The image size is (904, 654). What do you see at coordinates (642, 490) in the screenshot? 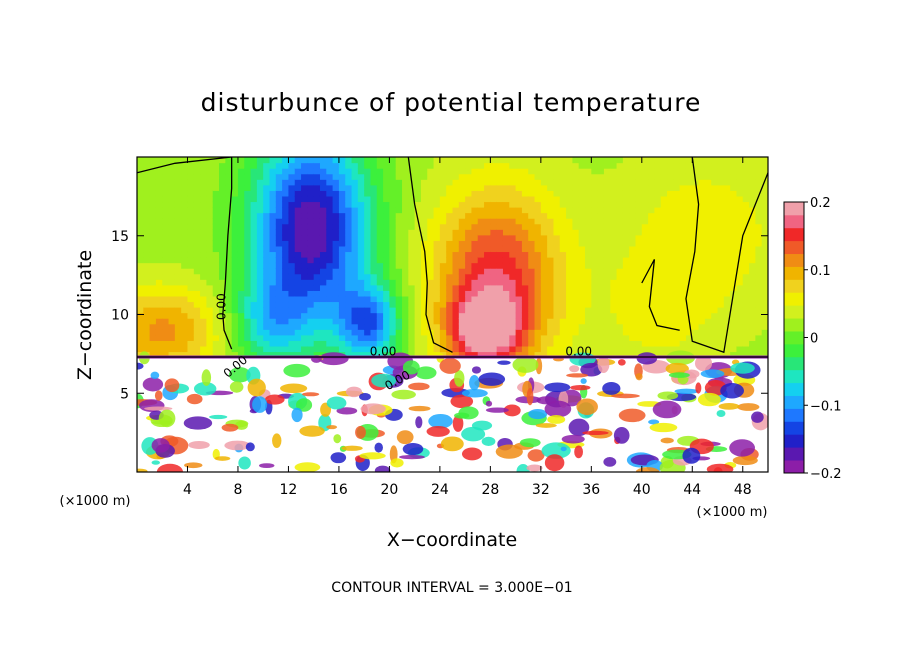
I see `x-tick-label: 40` at bounding box center [642, 490].